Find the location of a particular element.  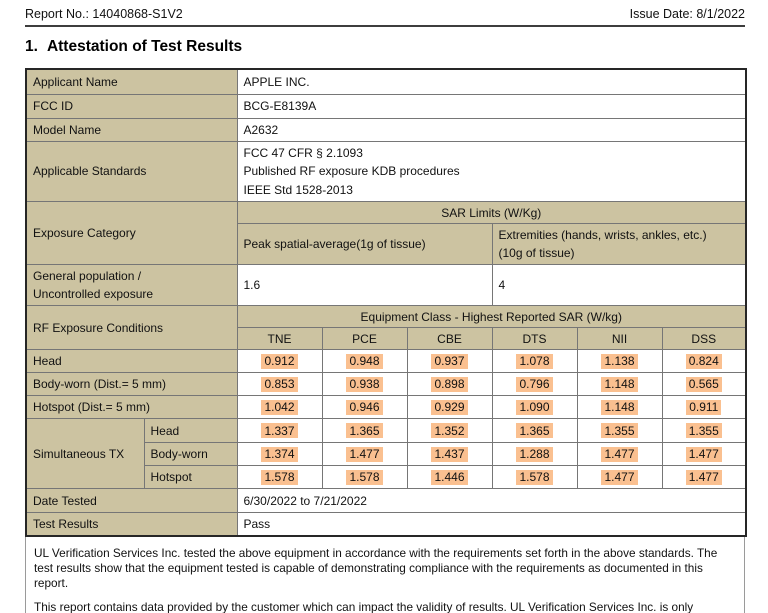

fcc-id-label: FCC ID is located at coordinates (131, 106).